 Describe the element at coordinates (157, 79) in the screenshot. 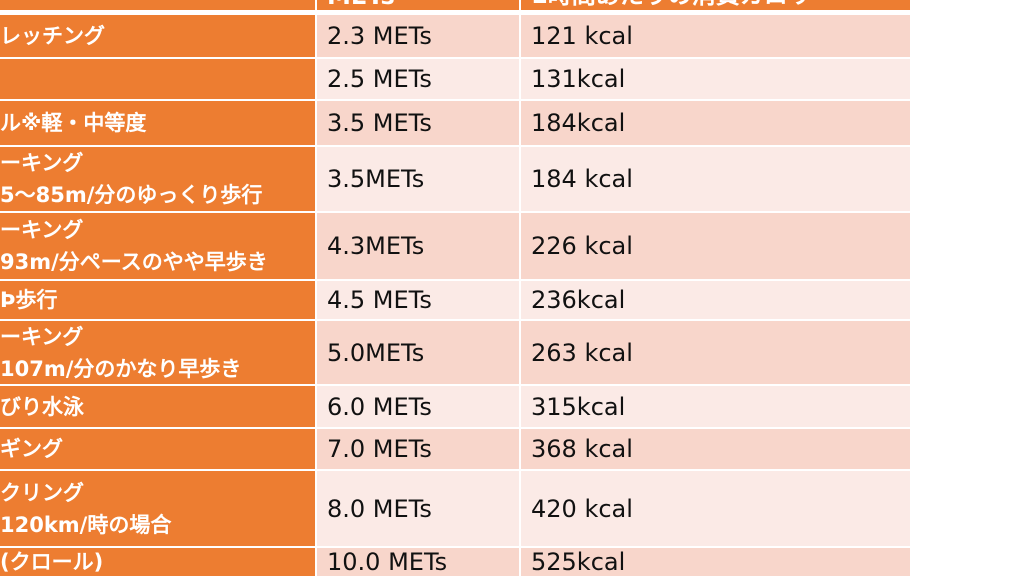

I see `activity-cell` at that location.